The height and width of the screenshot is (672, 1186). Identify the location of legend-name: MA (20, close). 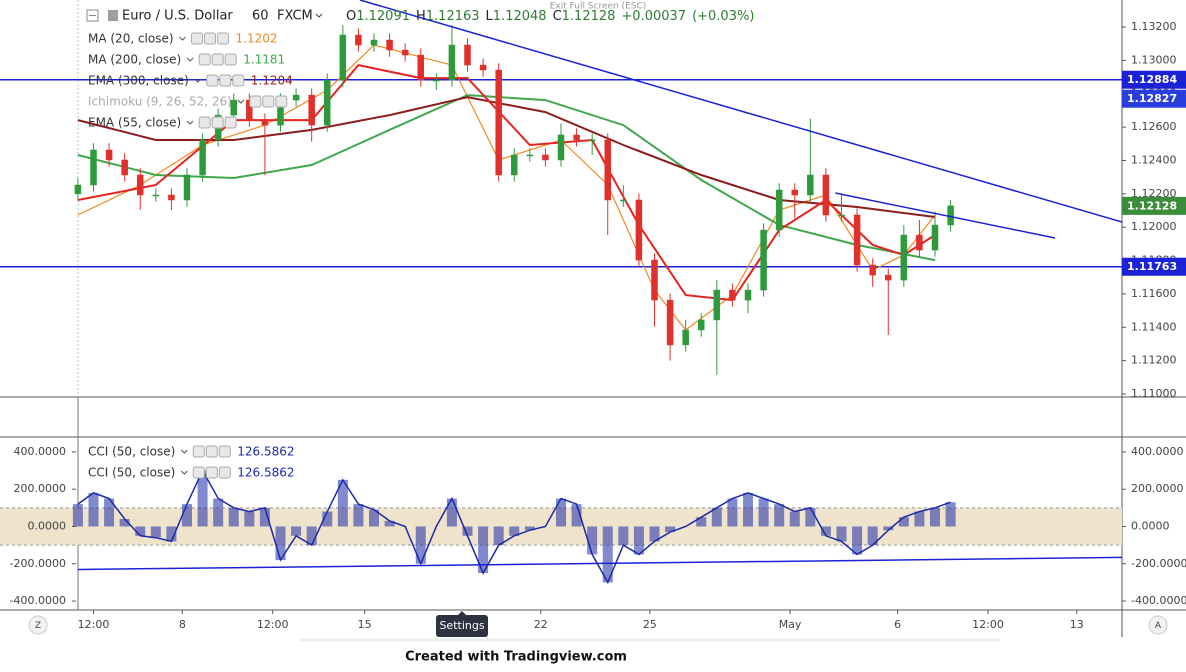
(131, 39).